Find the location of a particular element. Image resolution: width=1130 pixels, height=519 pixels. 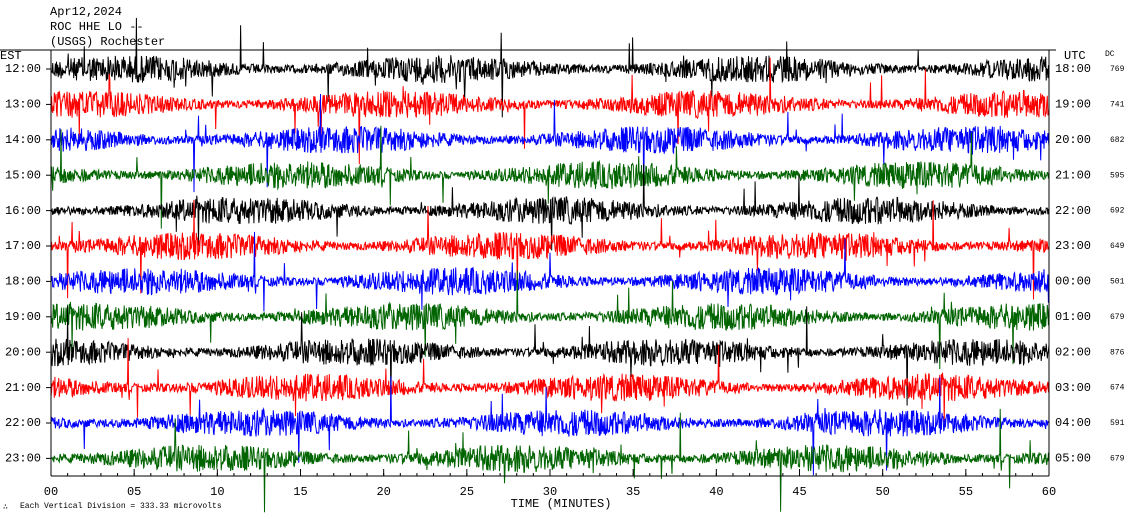

right-title: UTC is located at coordinates (1075, 56).